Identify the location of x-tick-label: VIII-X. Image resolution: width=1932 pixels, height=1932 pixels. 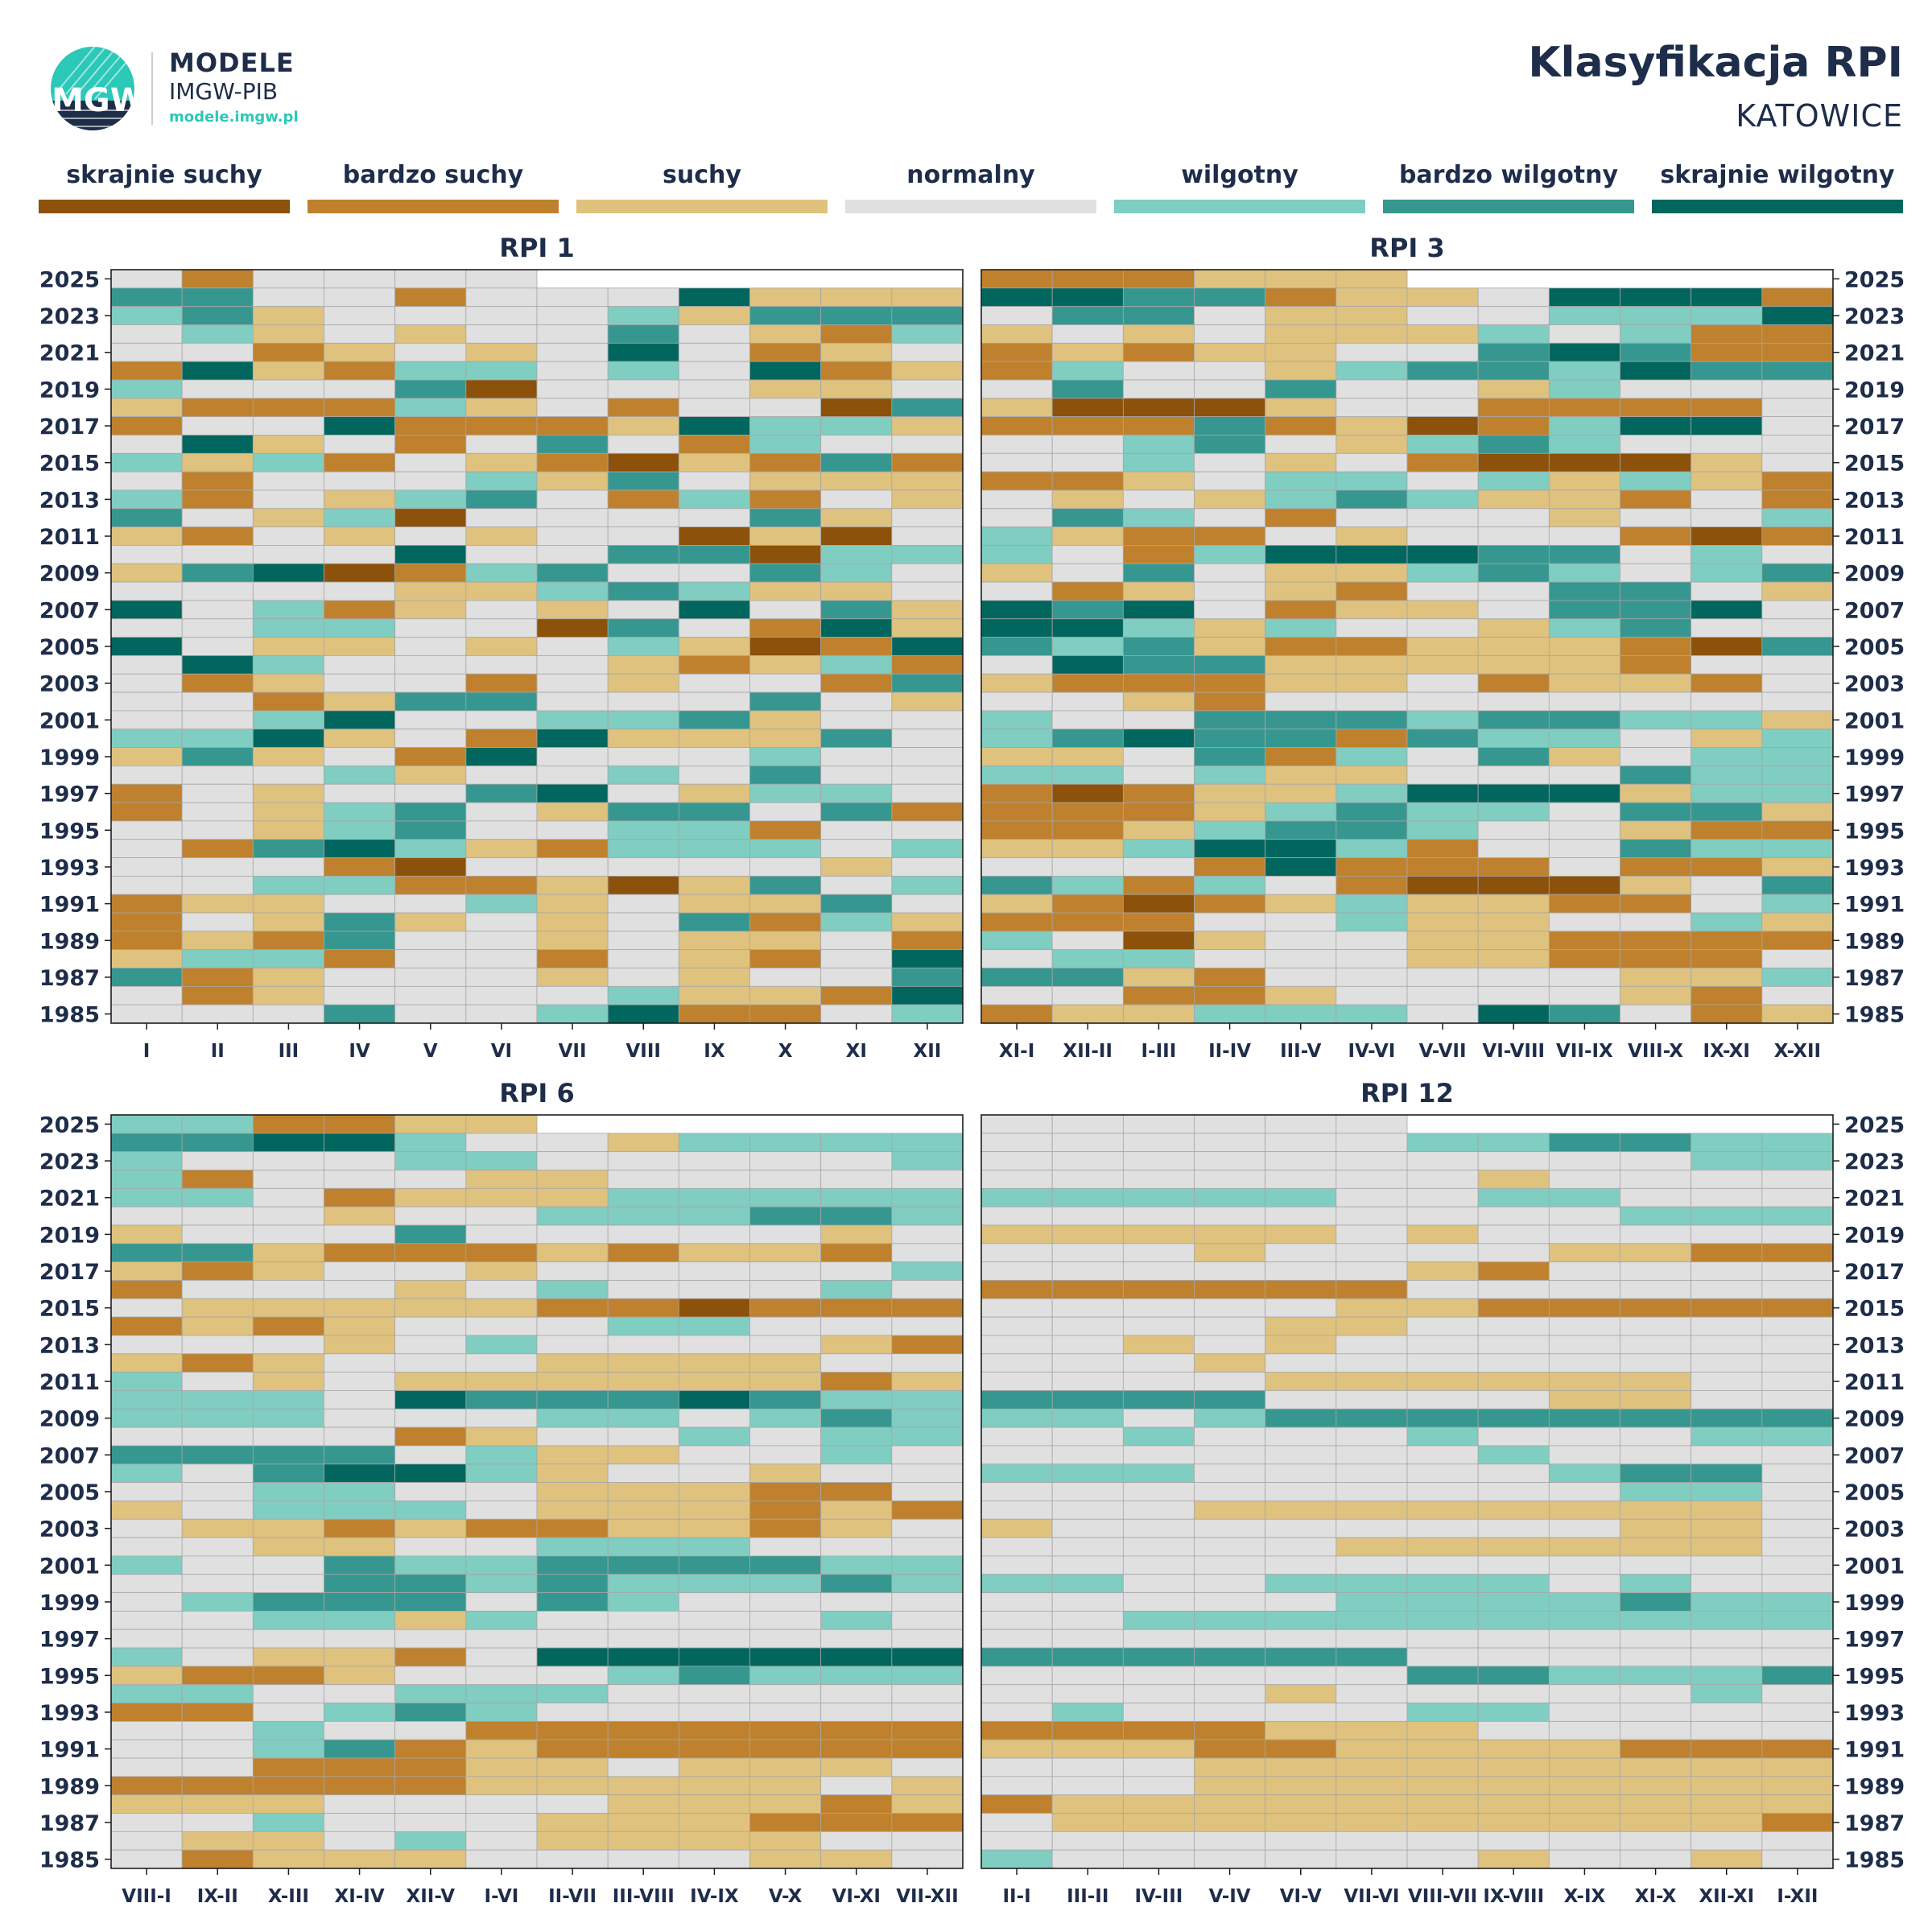
(1655, 1051).